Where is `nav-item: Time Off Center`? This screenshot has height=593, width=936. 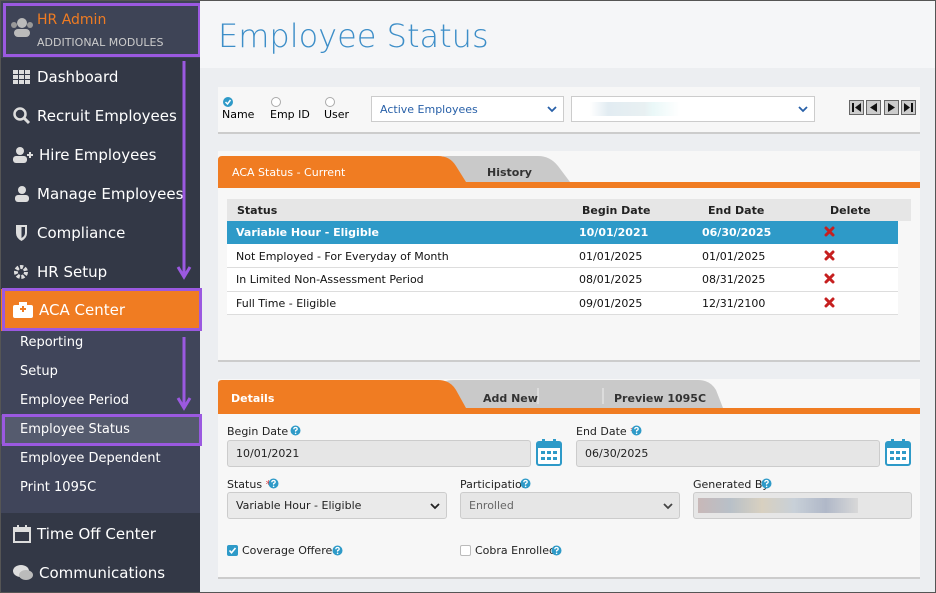
nav-item: Time Off Center is located at coordinates (100, 533).